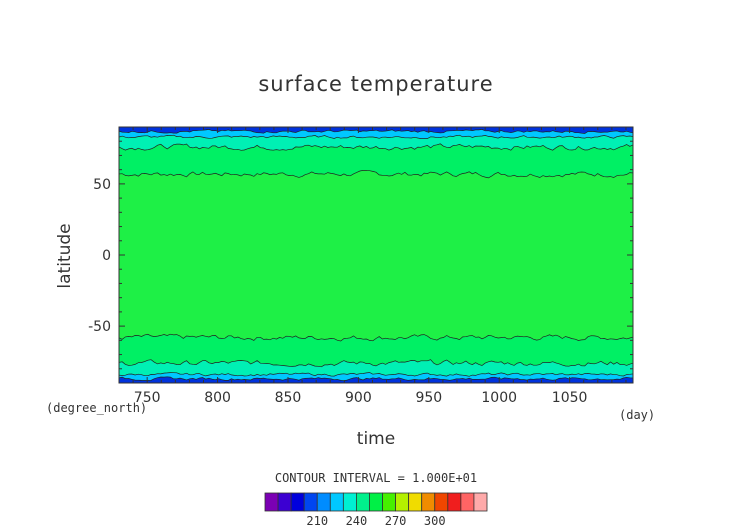 The height and width of the screenshot is (532, 752). Describe the element at coordinates (217, 398) in the screenshot. I see `x-tick-label: 800` at that location.